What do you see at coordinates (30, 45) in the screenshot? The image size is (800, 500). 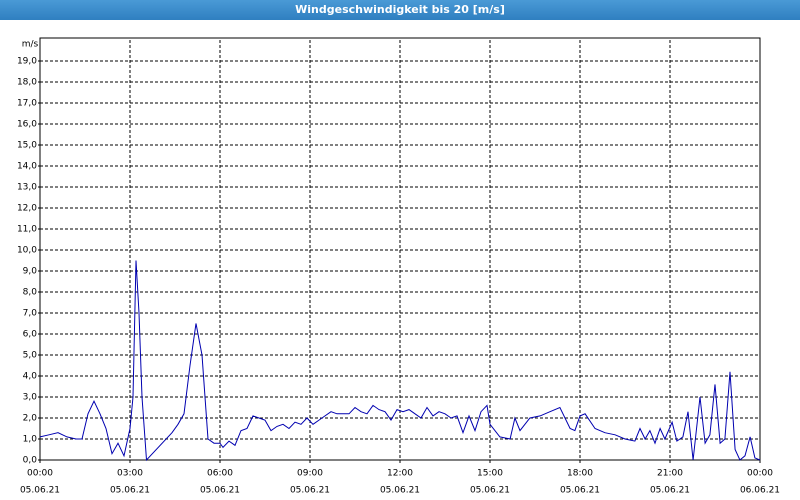 I see `y-axis-label: m/s` at bounding box center [30, 45].